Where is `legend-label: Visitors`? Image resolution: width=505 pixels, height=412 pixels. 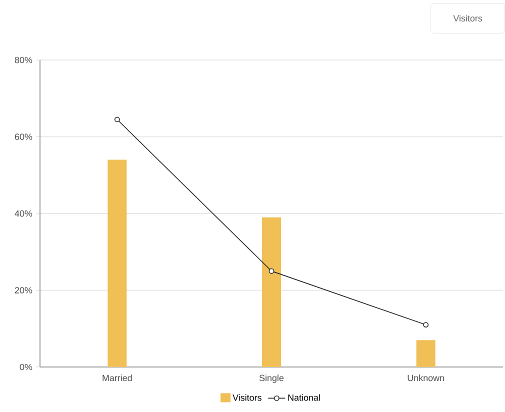 legend-label: Visitors is located at coordinates (247, 397).